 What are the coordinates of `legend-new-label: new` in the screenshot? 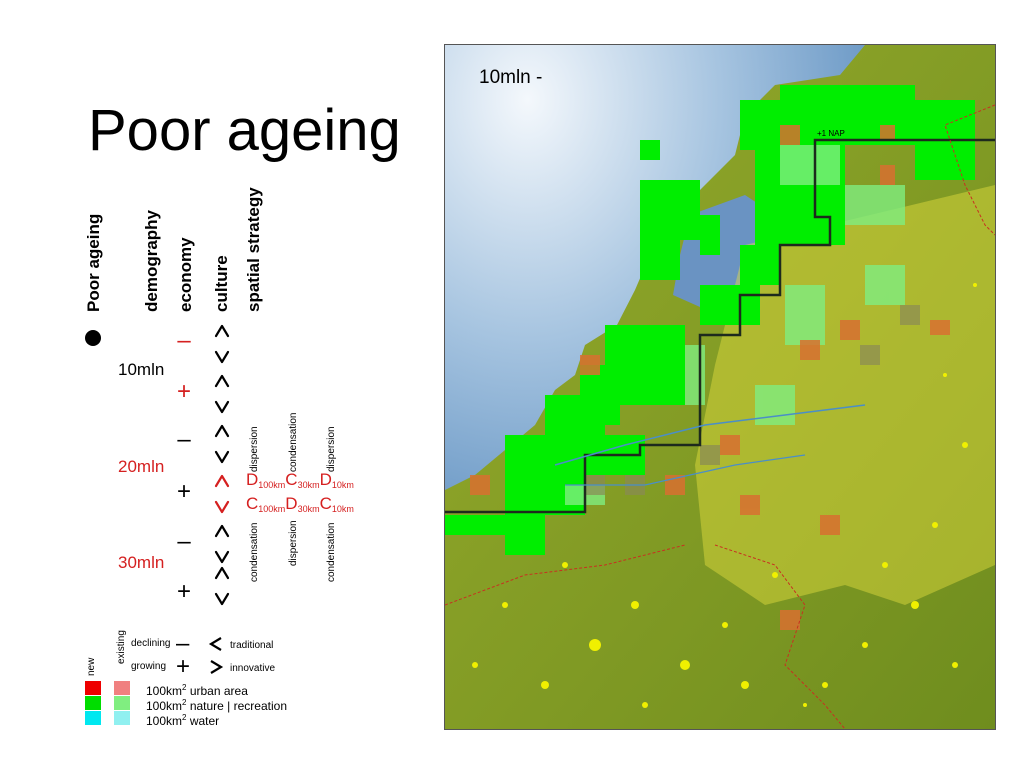 It's located at (91, 666).